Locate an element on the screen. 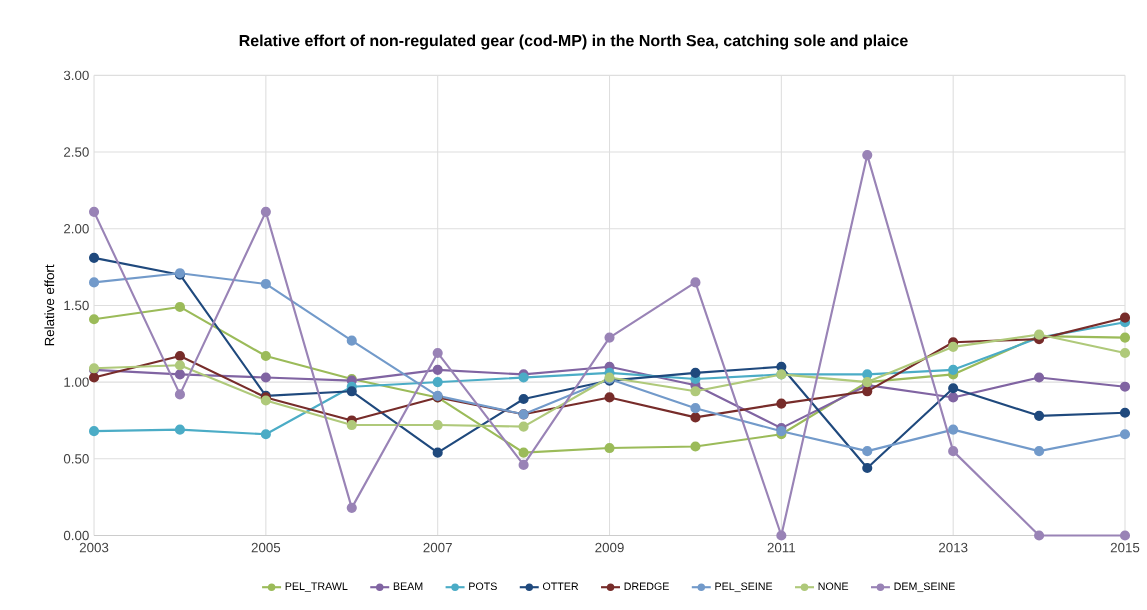  x-tick-label: 2015 is located at coordinates (1125, 547).